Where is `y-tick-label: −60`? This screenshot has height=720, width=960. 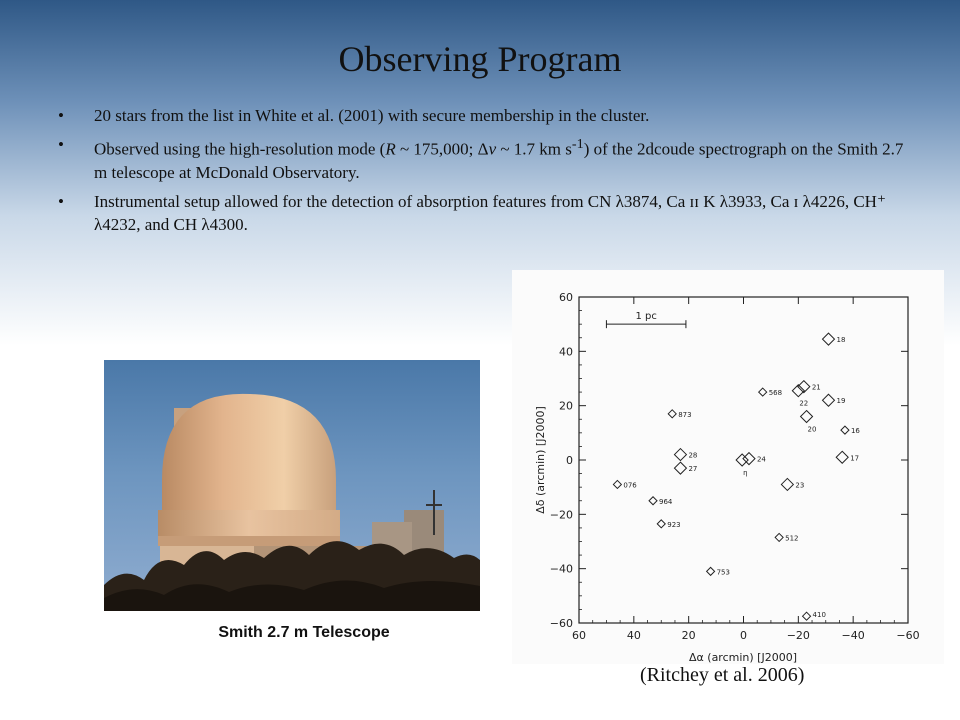 y-tick-label: −60 is located at coordinates (561, 623).